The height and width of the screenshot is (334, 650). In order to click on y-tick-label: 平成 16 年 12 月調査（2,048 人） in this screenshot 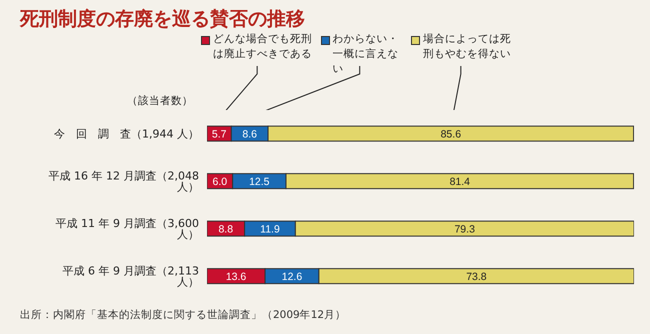, I will do `click(123, 182)`.